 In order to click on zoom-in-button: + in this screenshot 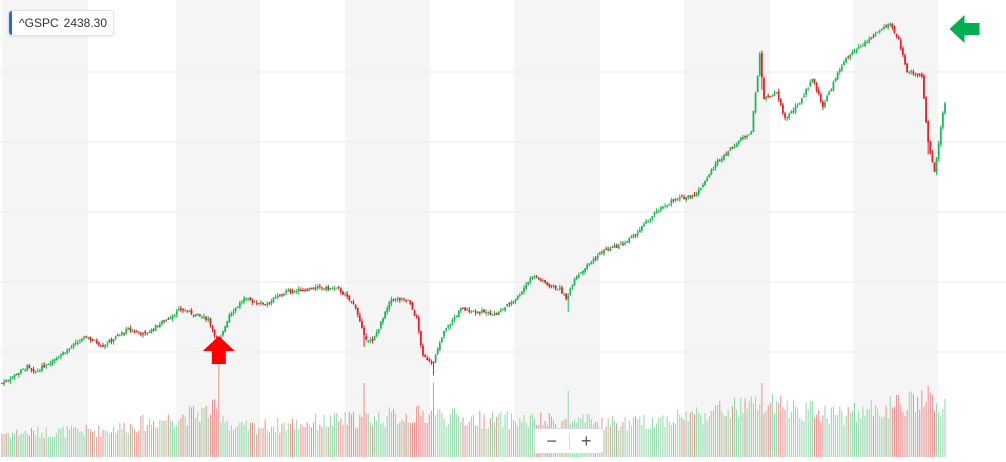, I will do `click(586, 441)`.